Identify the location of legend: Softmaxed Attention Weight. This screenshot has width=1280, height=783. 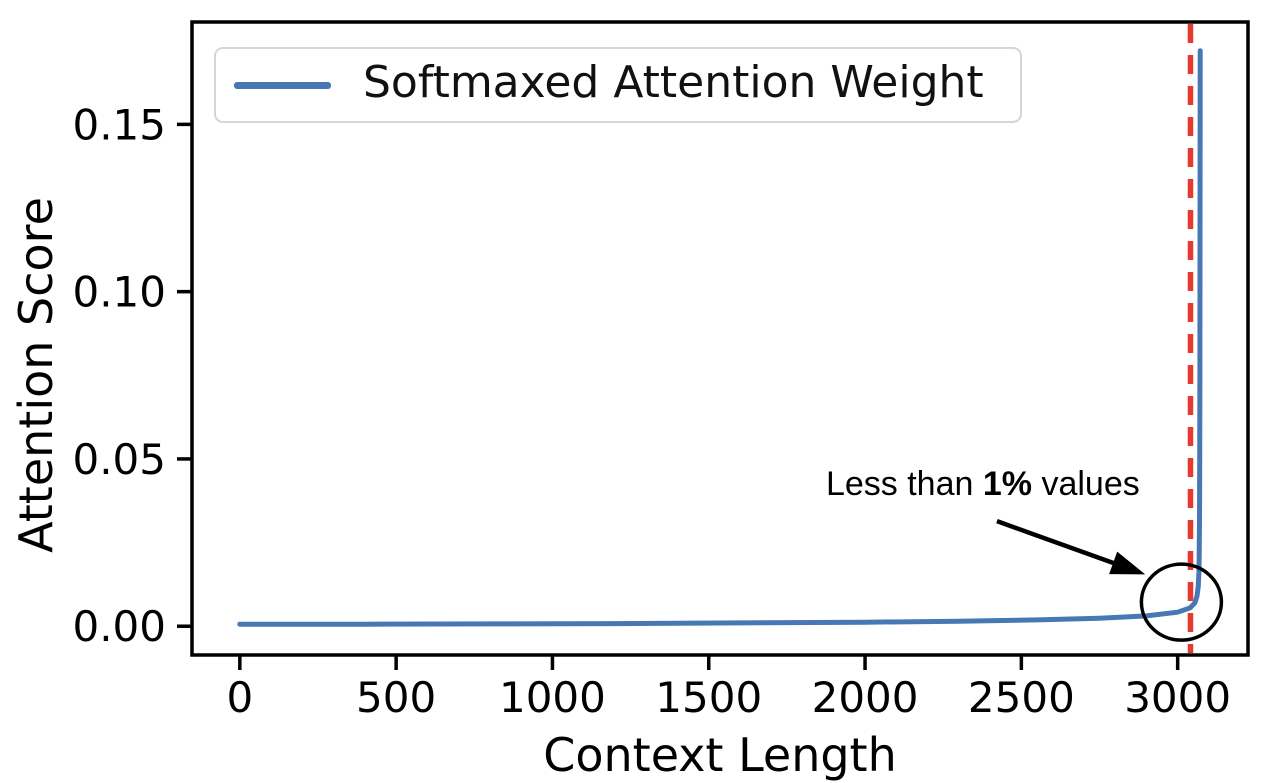
(618, 85).